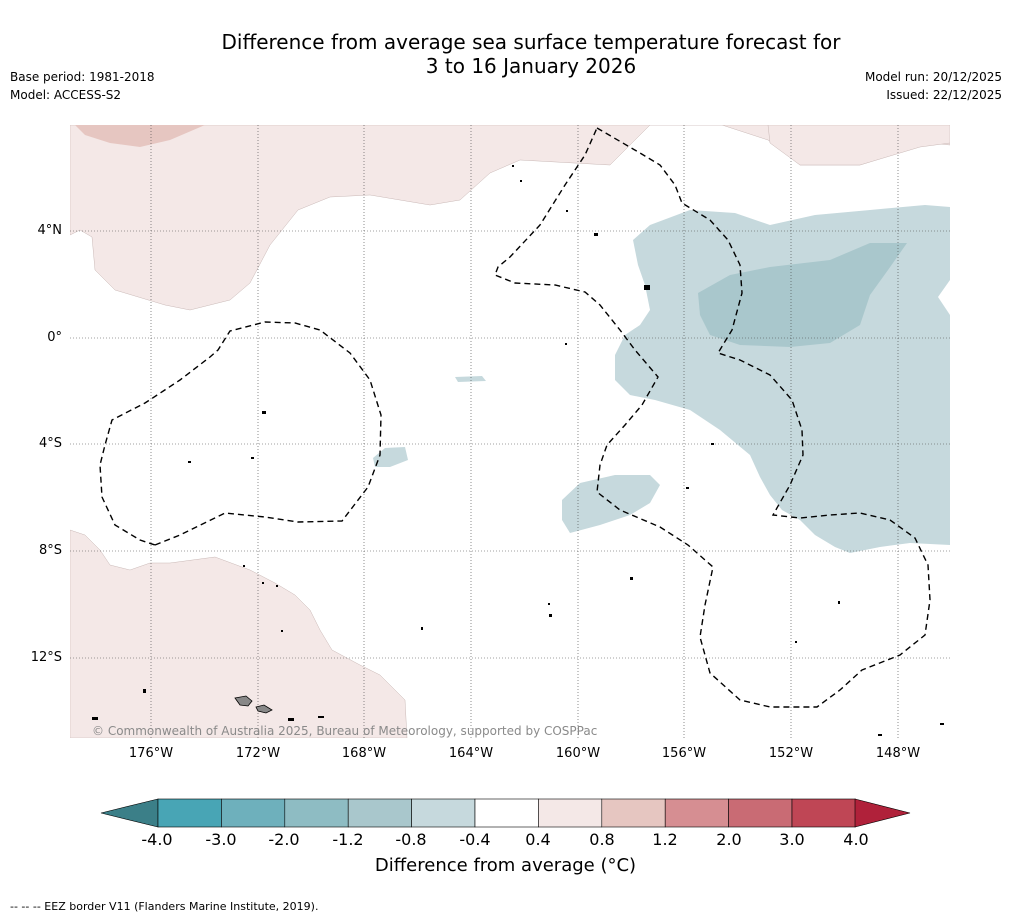 This screenshot has width=1011, height=919. Describe the element at coordinates (82, 86) in the screenshot. I see `meta-left: Base period: 1981-2018 Model: ACCESS-S2` at that location.